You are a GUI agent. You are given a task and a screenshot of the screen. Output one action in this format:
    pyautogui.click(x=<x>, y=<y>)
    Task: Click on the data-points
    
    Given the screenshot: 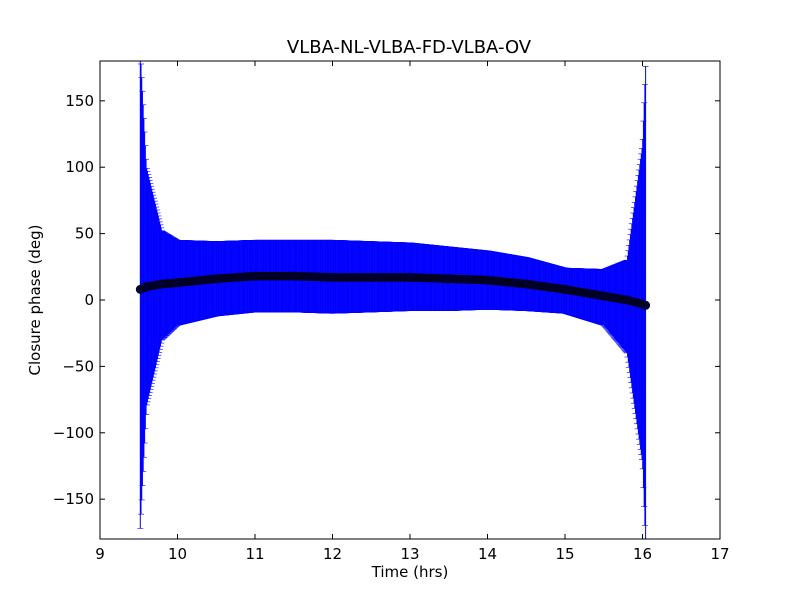 What is the action you would take?
    pyautogui.click(x=393, y=290)
    